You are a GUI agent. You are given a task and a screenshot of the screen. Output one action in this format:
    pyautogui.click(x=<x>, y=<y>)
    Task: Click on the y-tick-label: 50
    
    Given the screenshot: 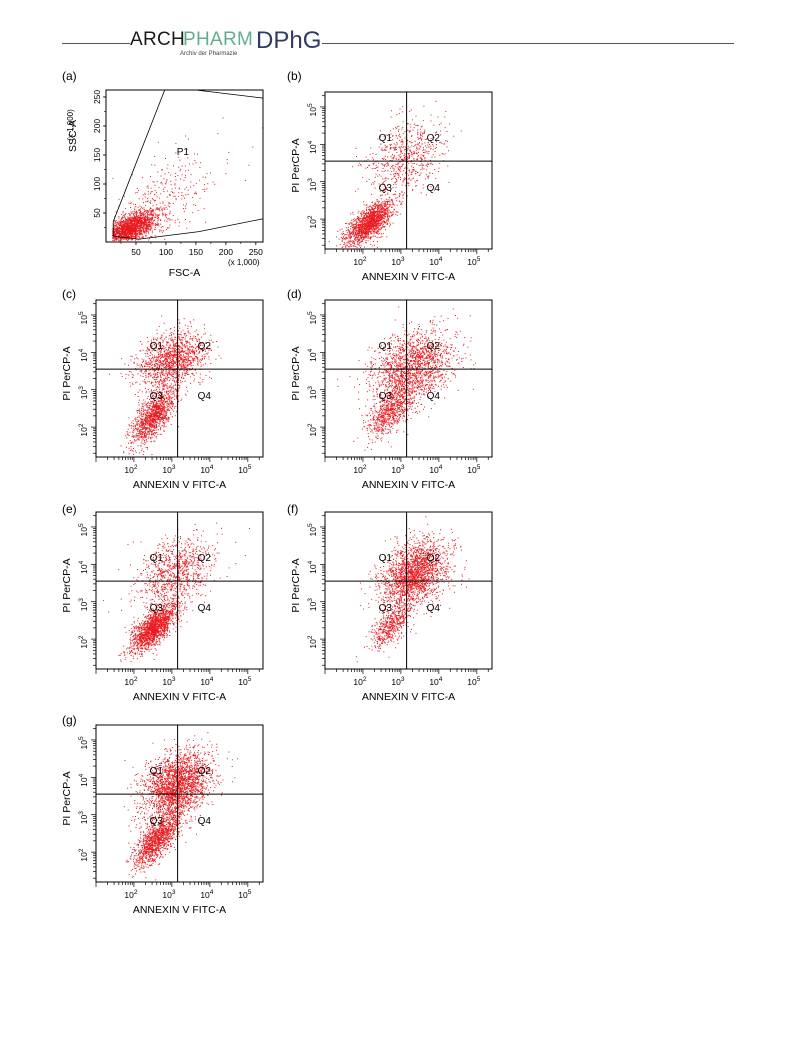 What is the action you would take?
    pyautogui.click(x=97, y=213)
    